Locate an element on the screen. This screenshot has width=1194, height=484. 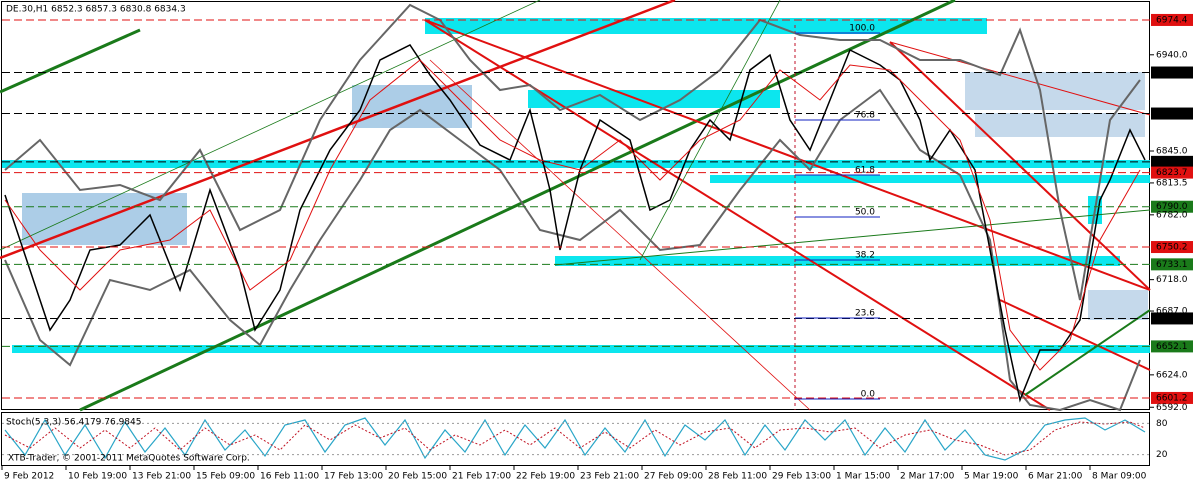
price-label: 6652.1 is located at coordinates (1172, 347).